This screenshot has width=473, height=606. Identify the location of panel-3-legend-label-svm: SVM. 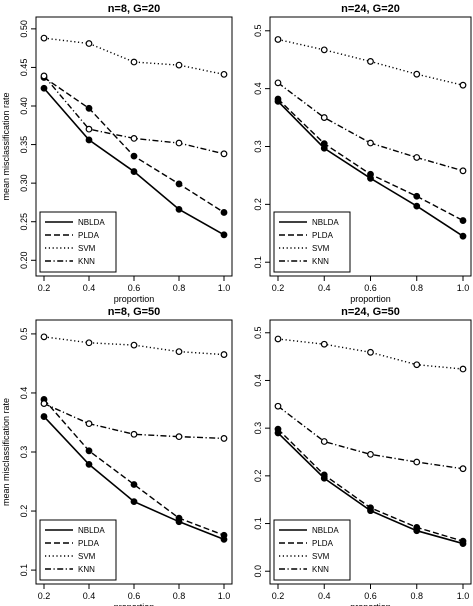
(87, 556).